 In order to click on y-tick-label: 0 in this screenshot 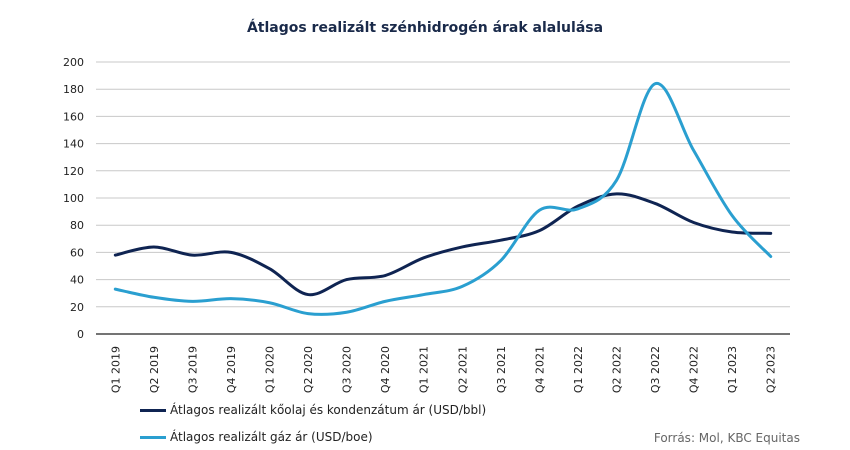, I will do `click(80, 334)`.